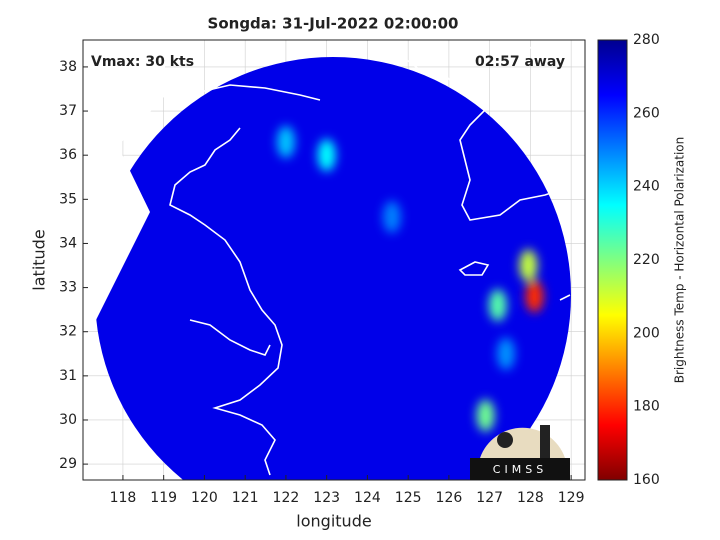  What do you see at coordinates (333, 521) in the screenshot?
I see `x-axis-label: longitude` at bounding box center [333, 521].